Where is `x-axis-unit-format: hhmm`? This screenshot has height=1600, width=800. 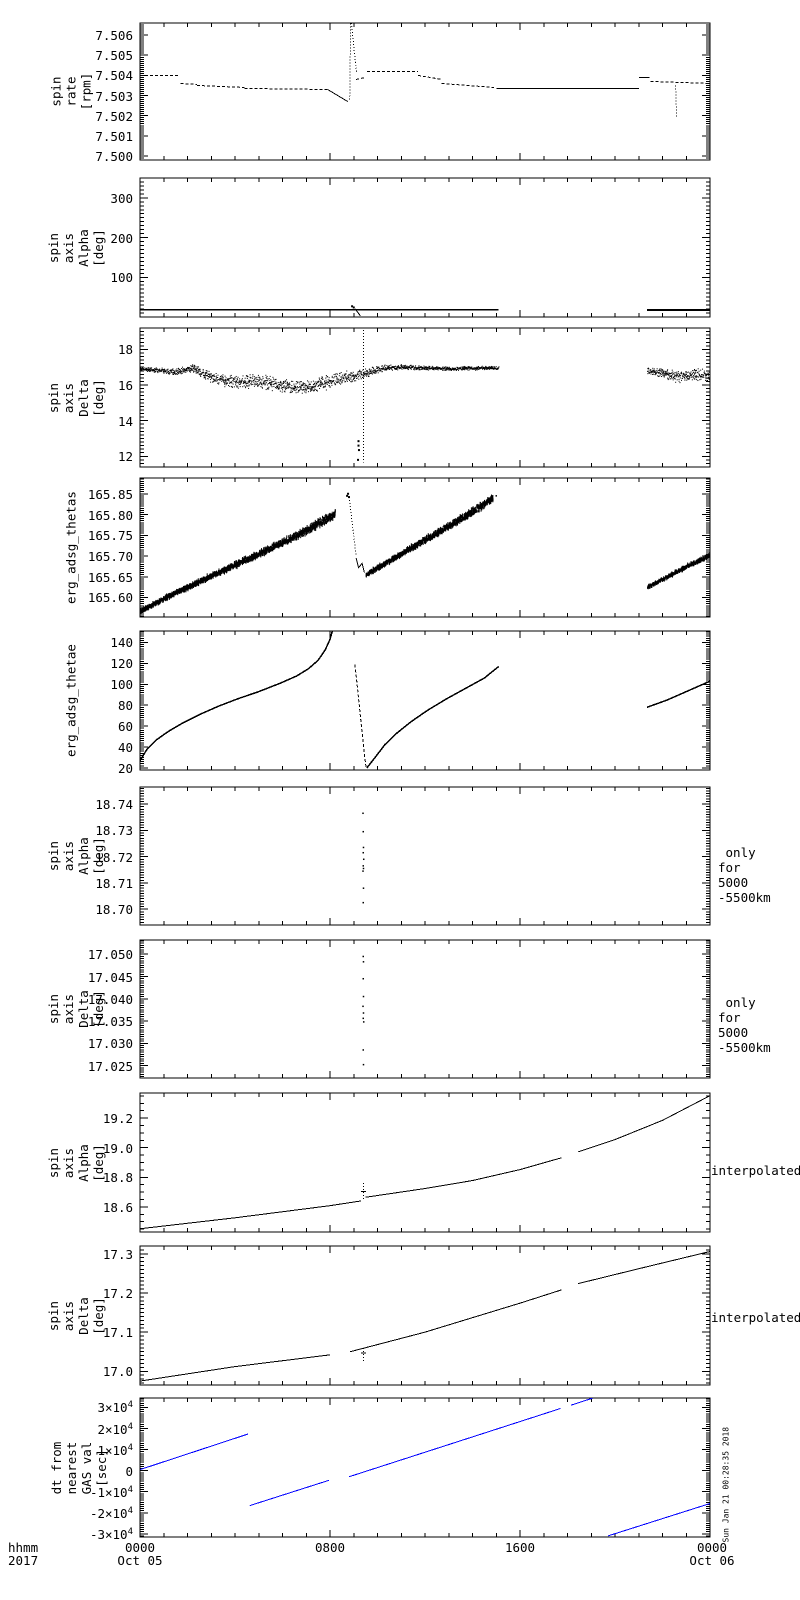 x-axis-unit-format: hhmm is located at coordinates (23, 1547).